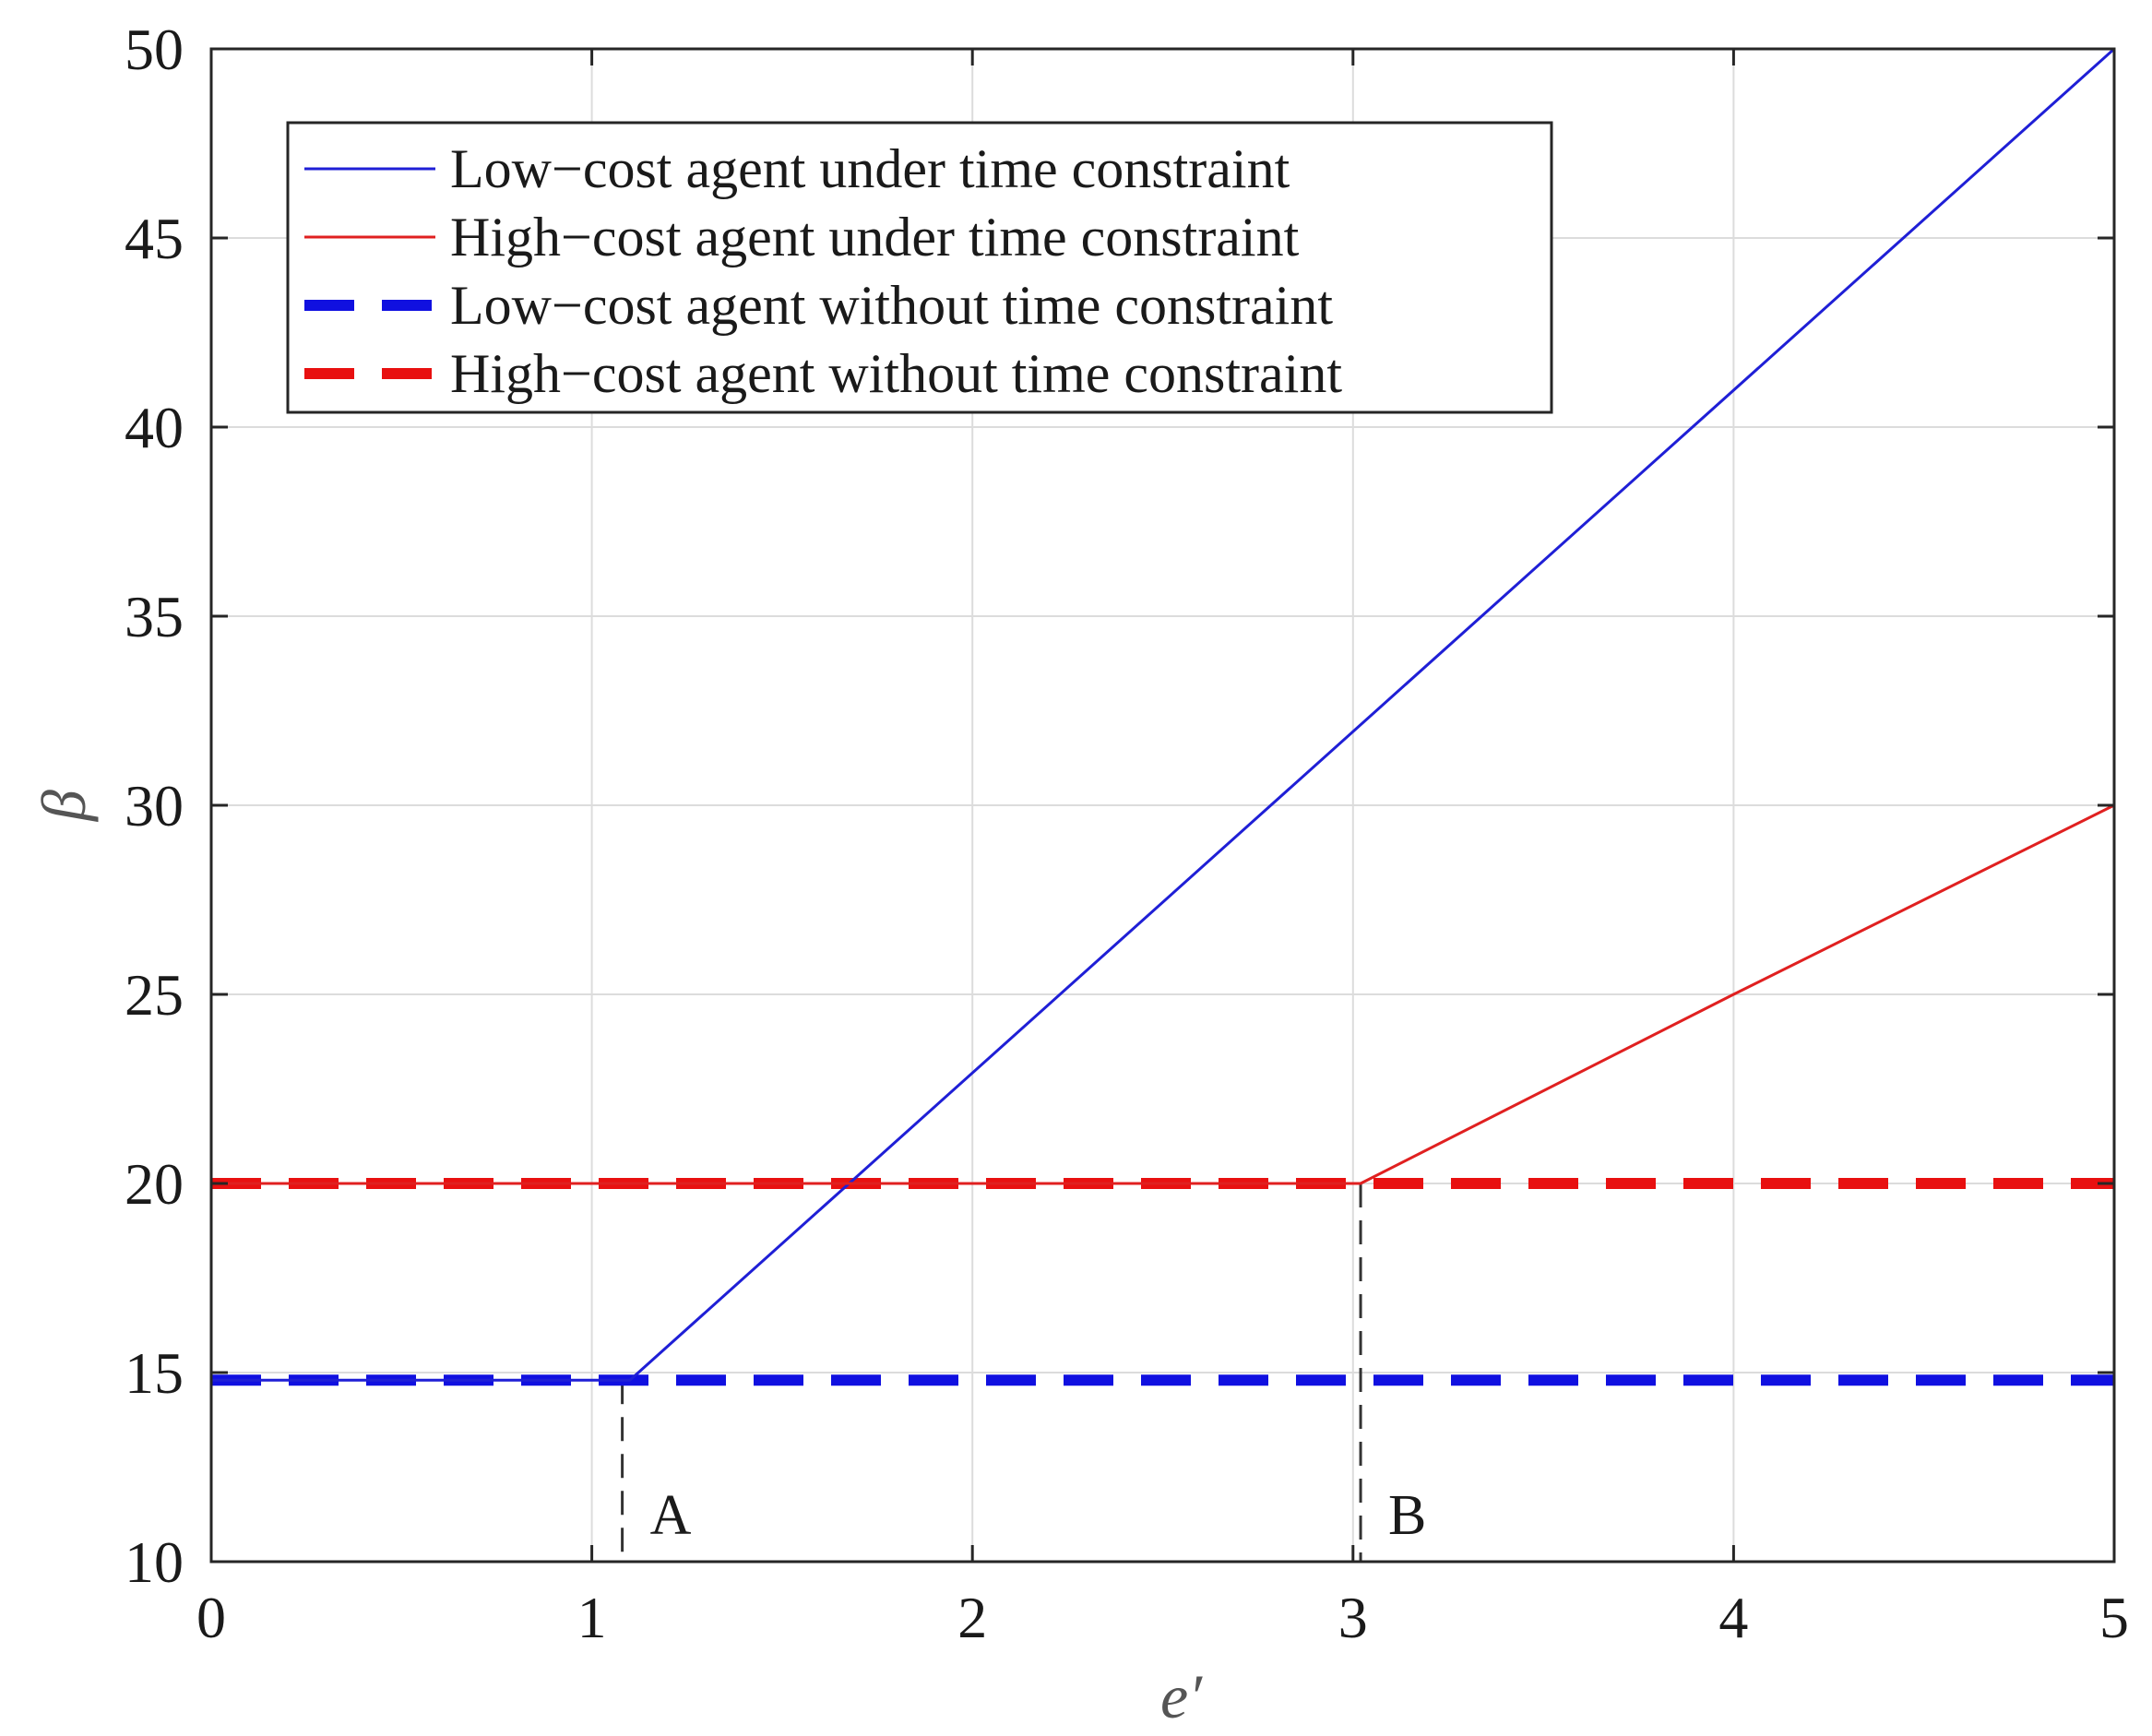  I want to click on y-tick-label-3: 25, so click(154, 995).